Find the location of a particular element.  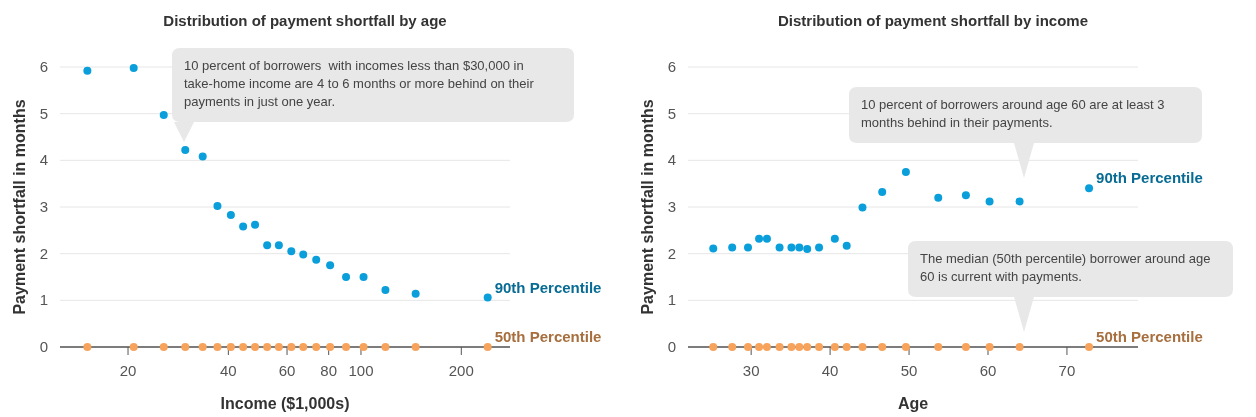

chart-title: Distribution of payment shortfall by age is located at coordinates (305, 20).